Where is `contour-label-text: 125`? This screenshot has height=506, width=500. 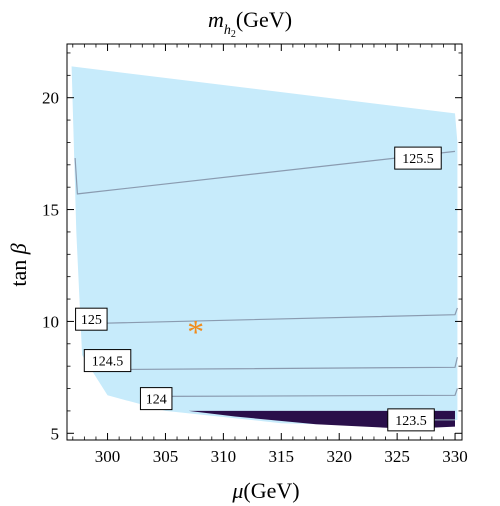
contour-label-text: 125 is located at coordinates (91, 320).